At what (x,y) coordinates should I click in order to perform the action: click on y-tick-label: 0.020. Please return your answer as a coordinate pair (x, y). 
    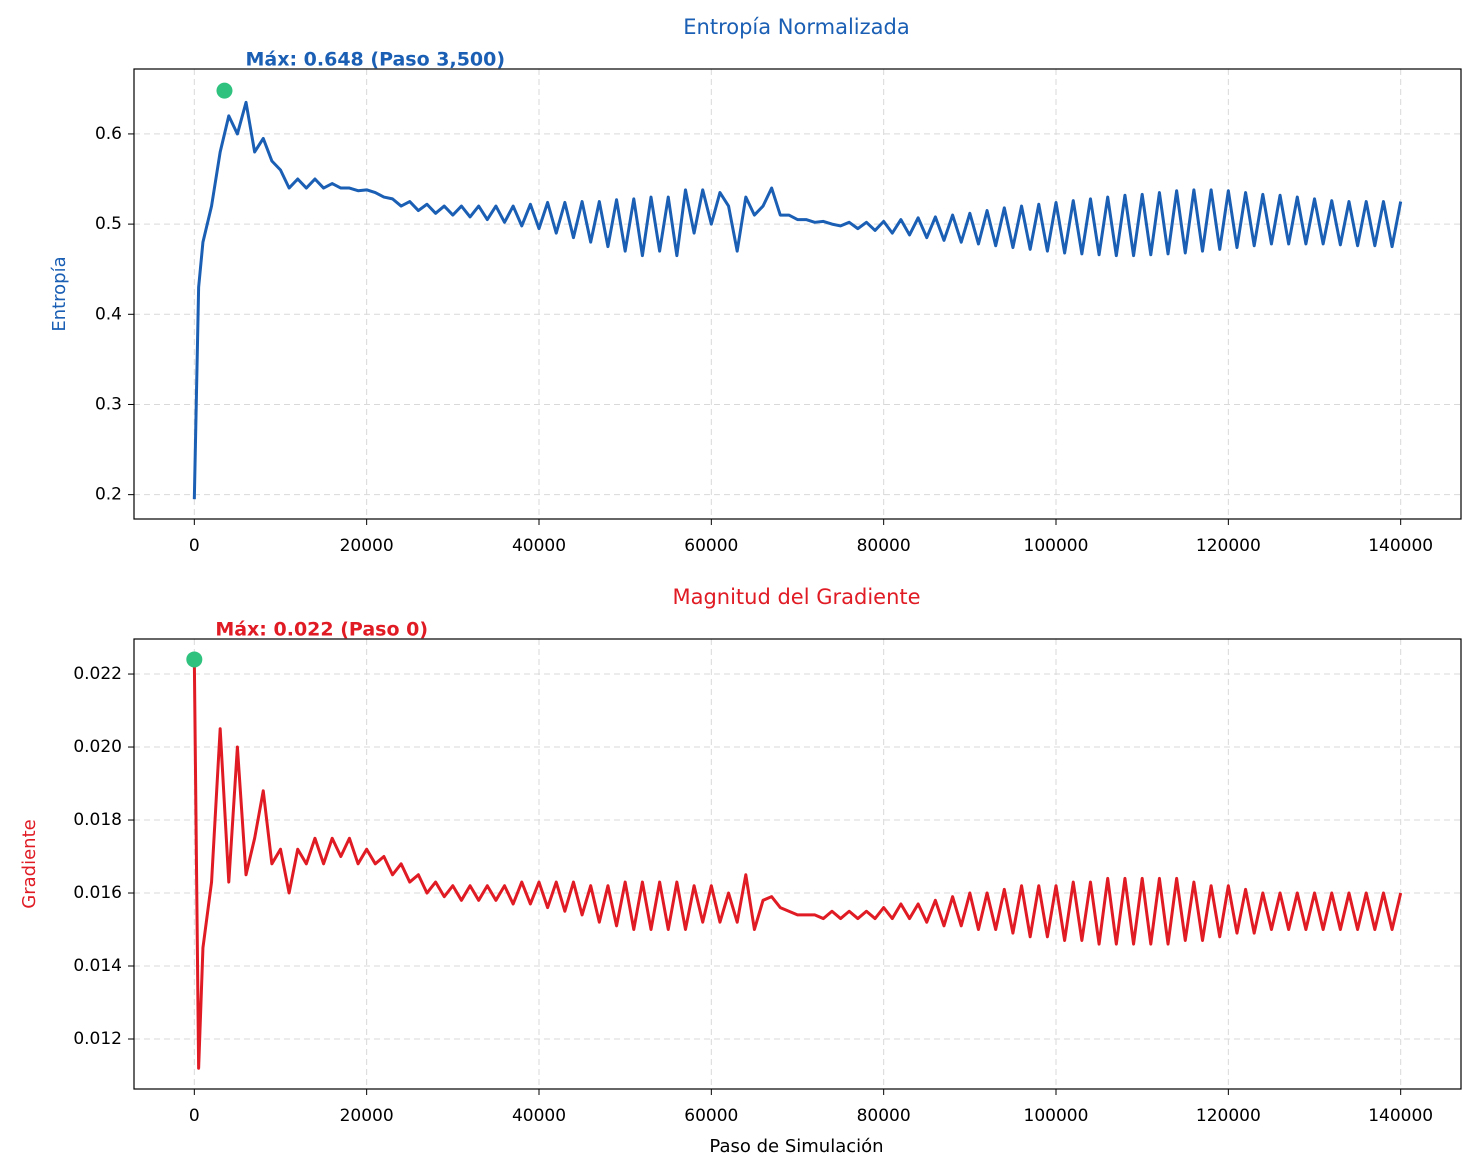
    Looking at the image, I should click on (97, 747).